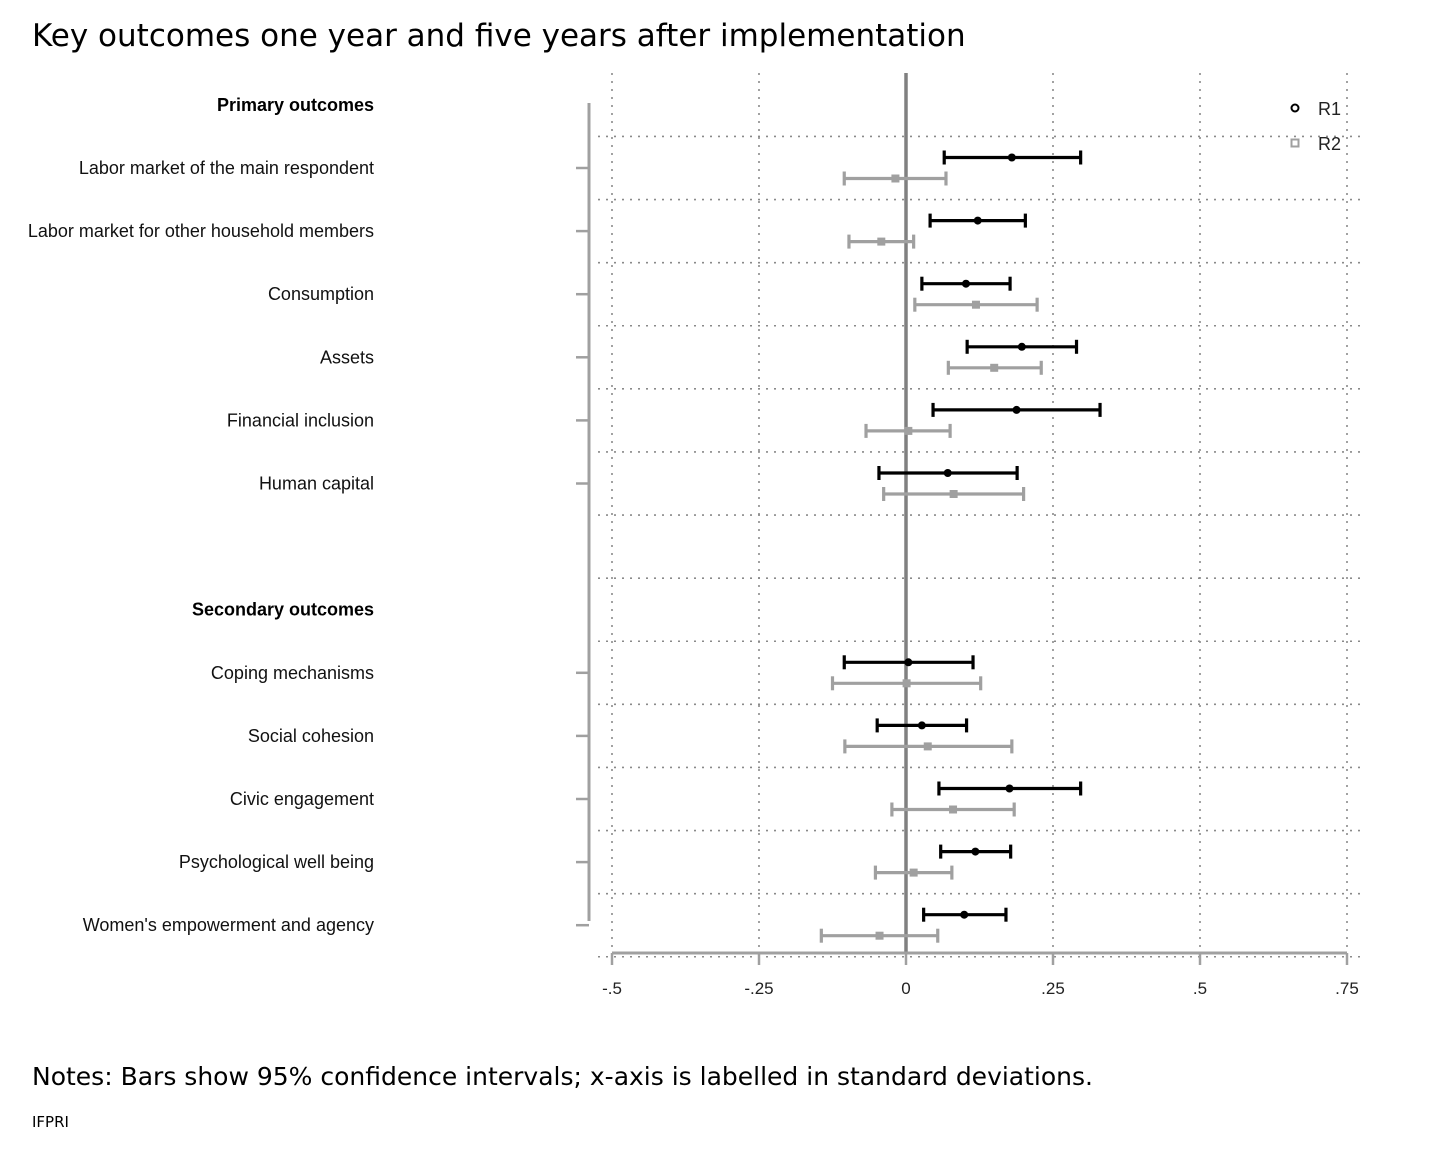  Describe the element at coordinates (960, 546) in the screenshot. I see `confidence-intervals` at that location.